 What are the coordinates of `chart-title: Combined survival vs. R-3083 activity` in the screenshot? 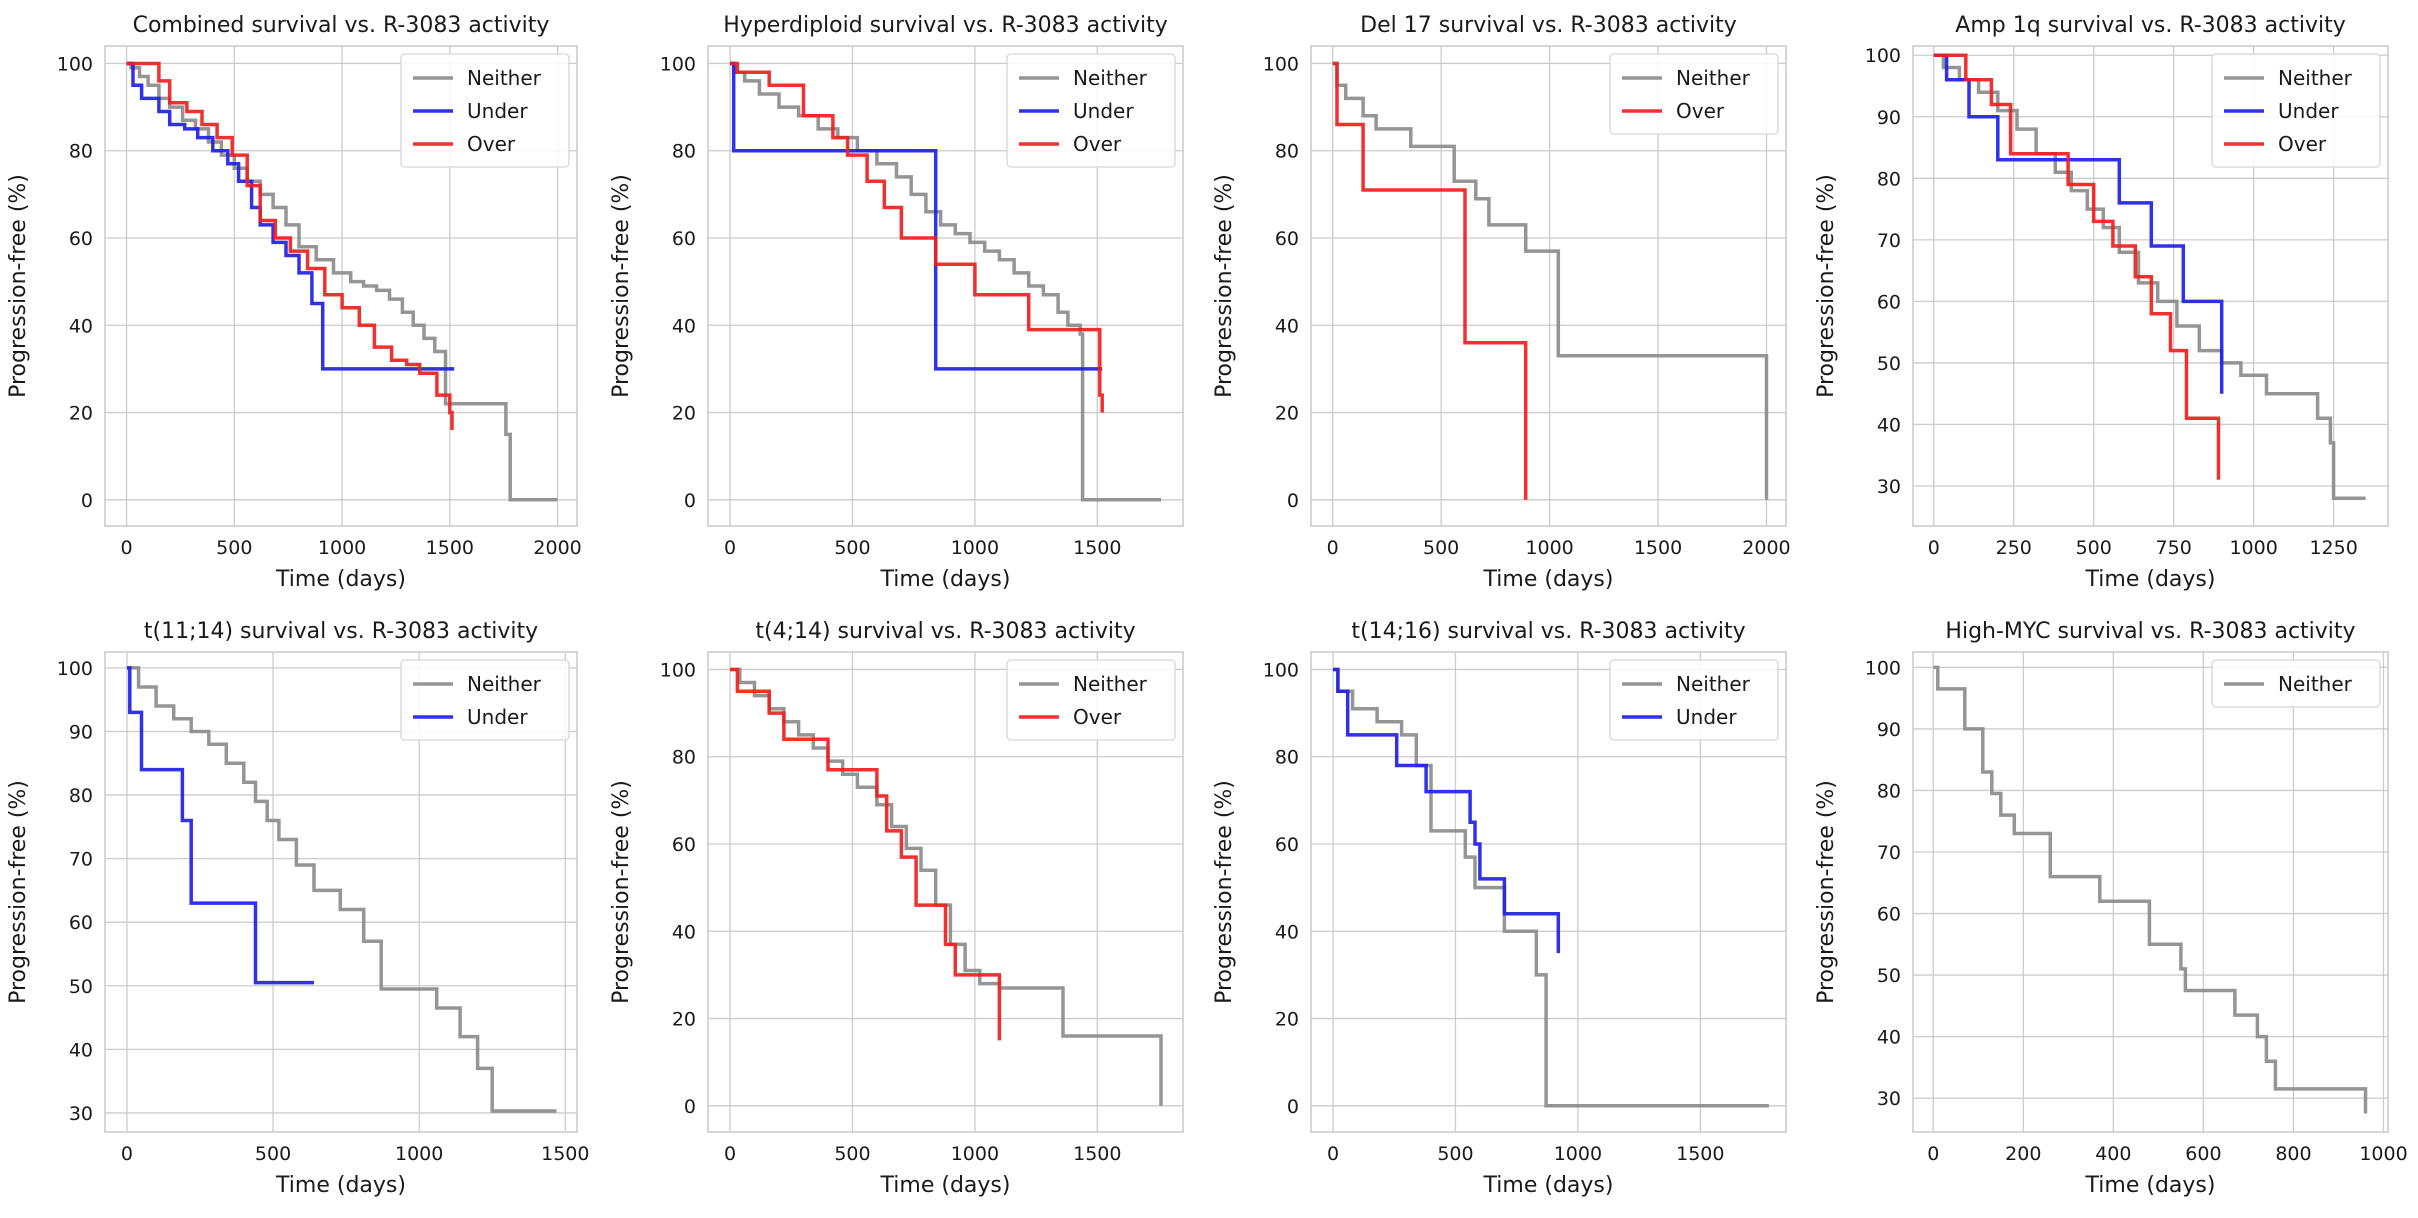 It's located at (341, 25).